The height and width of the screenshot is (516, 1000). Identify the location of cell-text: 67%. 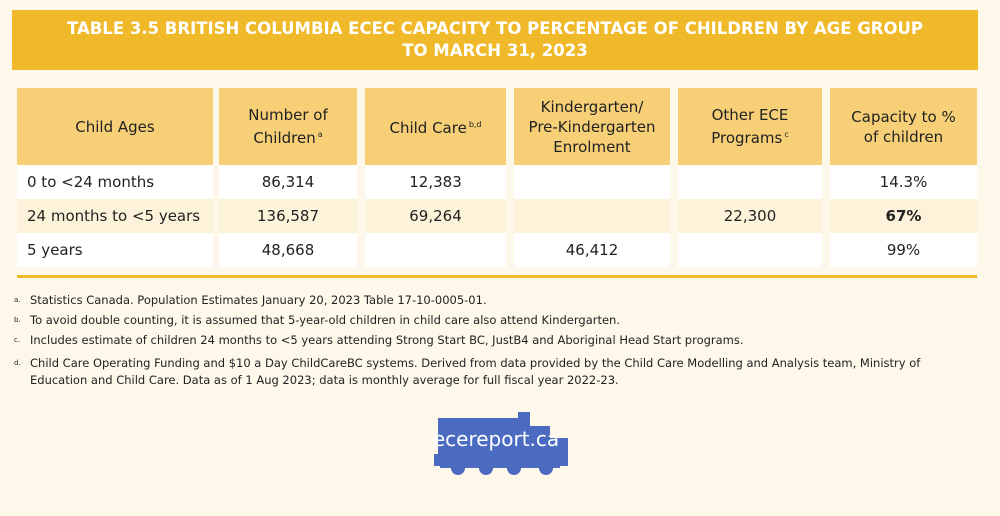
(903, 216).